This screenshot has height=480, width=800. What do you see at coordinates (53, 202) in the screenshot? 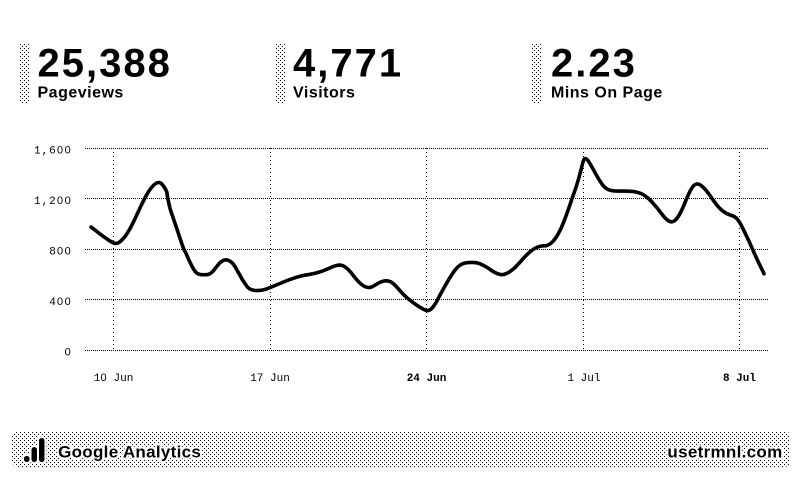
I see `svg-text: 1,200` at bounding box center [53, 202].